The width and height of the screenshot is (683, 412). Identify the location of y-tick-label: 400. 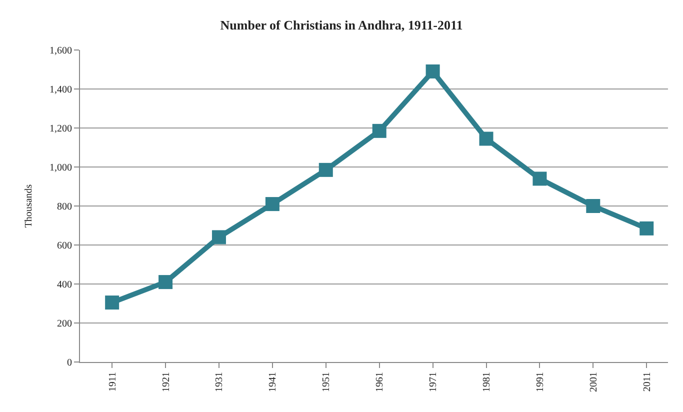
(64, 285).